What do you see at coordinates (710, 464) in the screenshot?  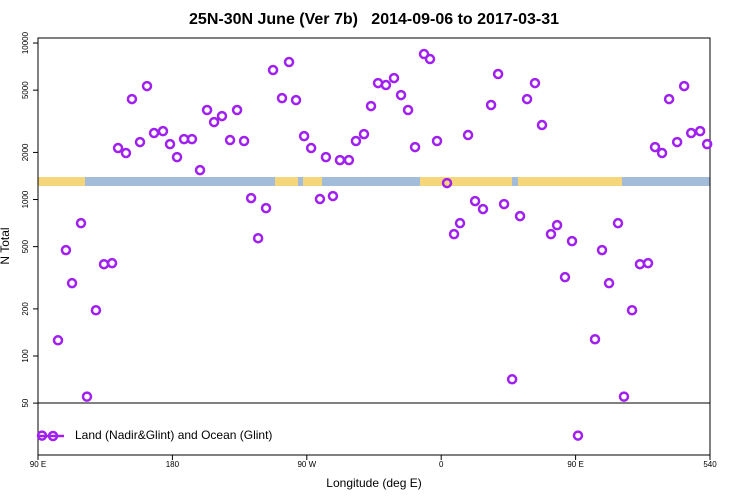 I see `x-tick-label: 540` at bounding box center [710, 464].